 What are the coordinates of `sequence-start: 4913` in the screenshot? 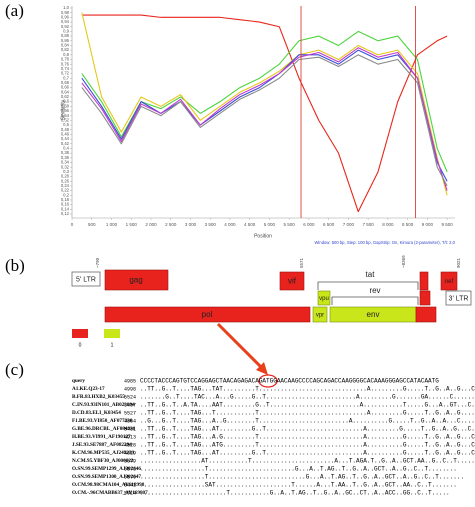 It's located at (130, 437).